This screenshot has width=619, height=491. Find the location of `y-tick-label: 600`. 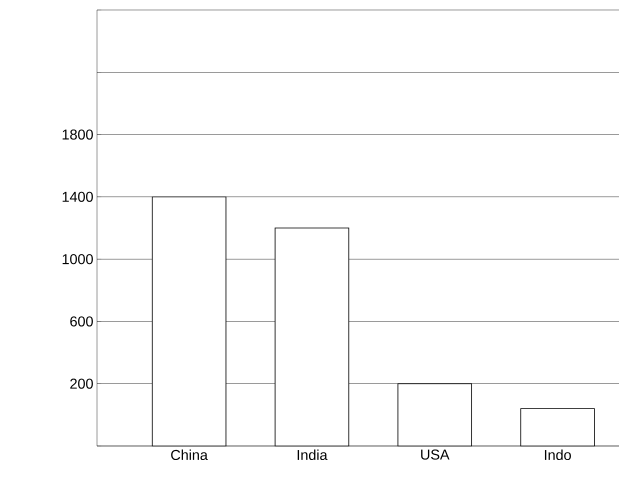

y-tick-label: 600 is located at coordinates (81, 321).